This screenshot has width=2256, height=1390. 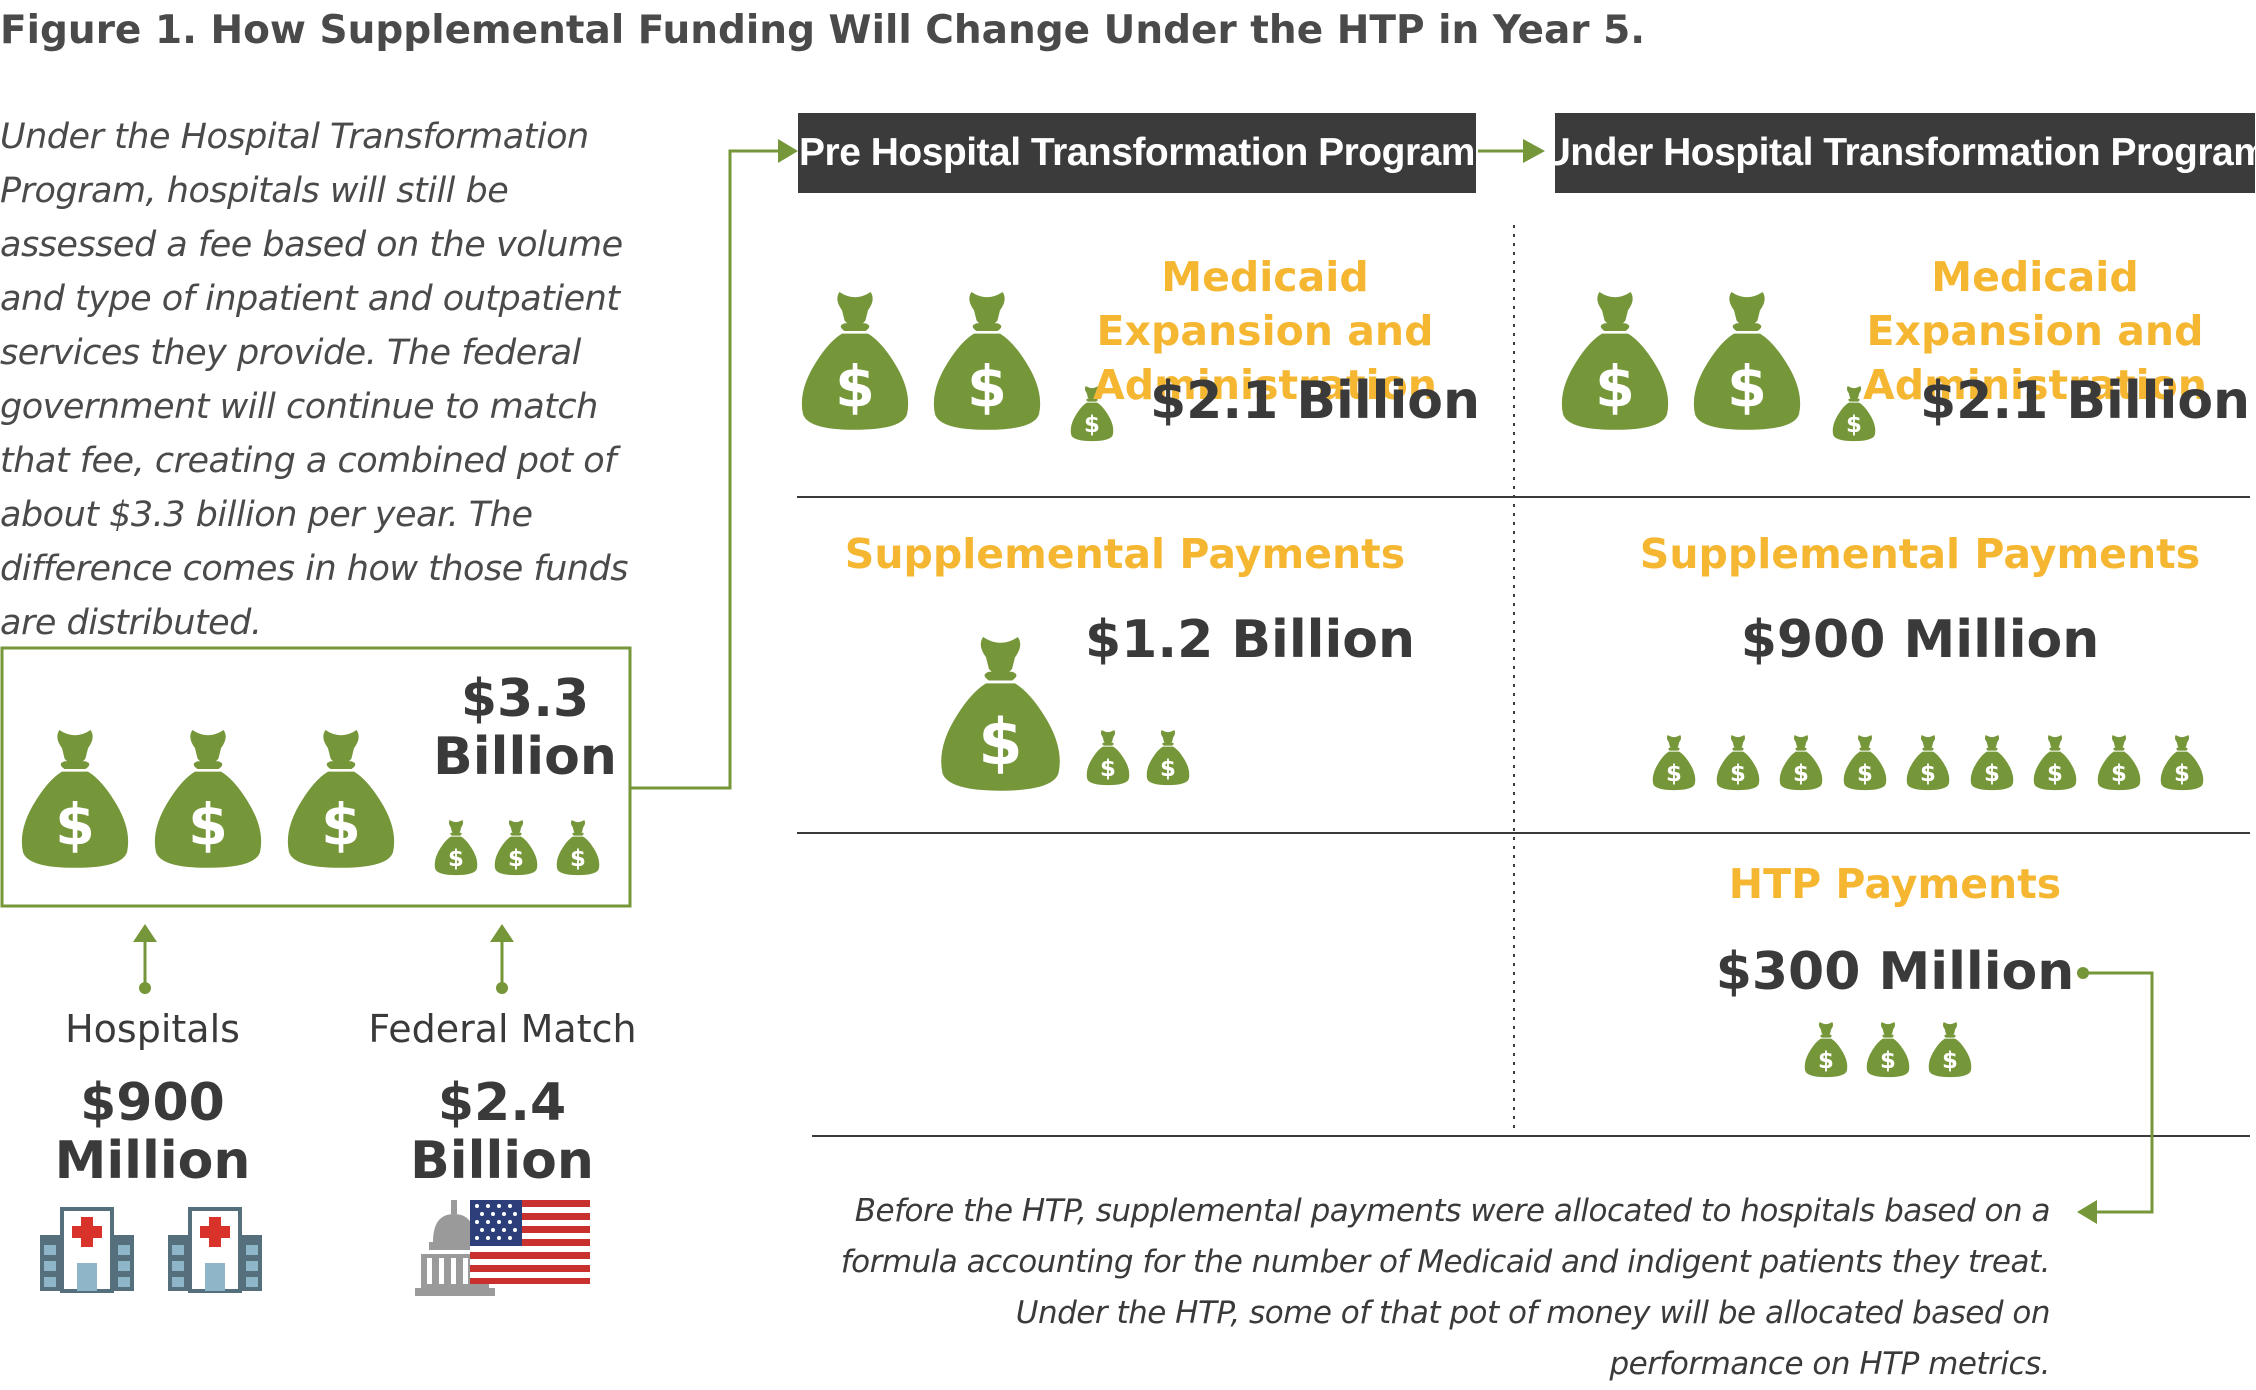 I want to click on under-supplemental-bags, so click(x=1928, y=761).